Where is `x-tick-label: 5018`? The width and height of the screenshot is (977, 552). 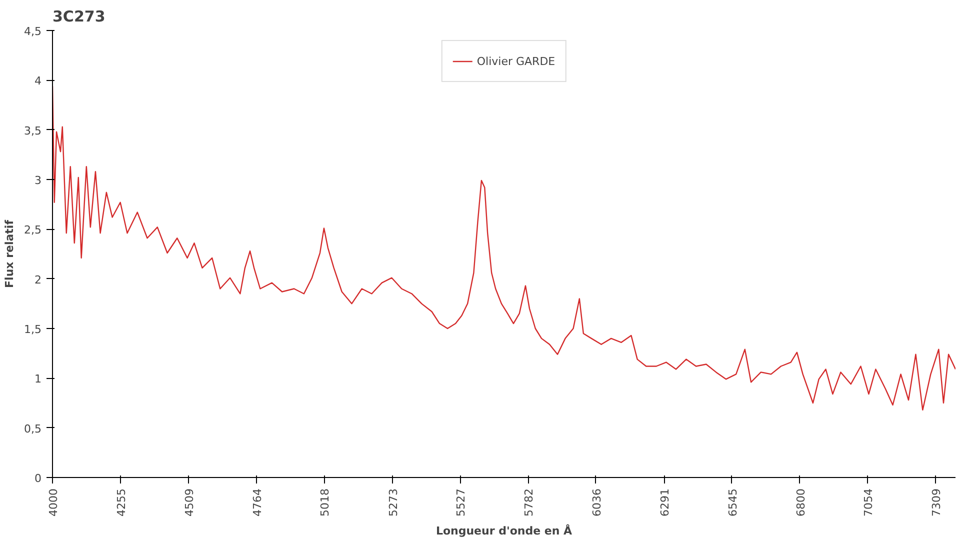
x-tick-label: 5018 is located at coordinates (325, 502).